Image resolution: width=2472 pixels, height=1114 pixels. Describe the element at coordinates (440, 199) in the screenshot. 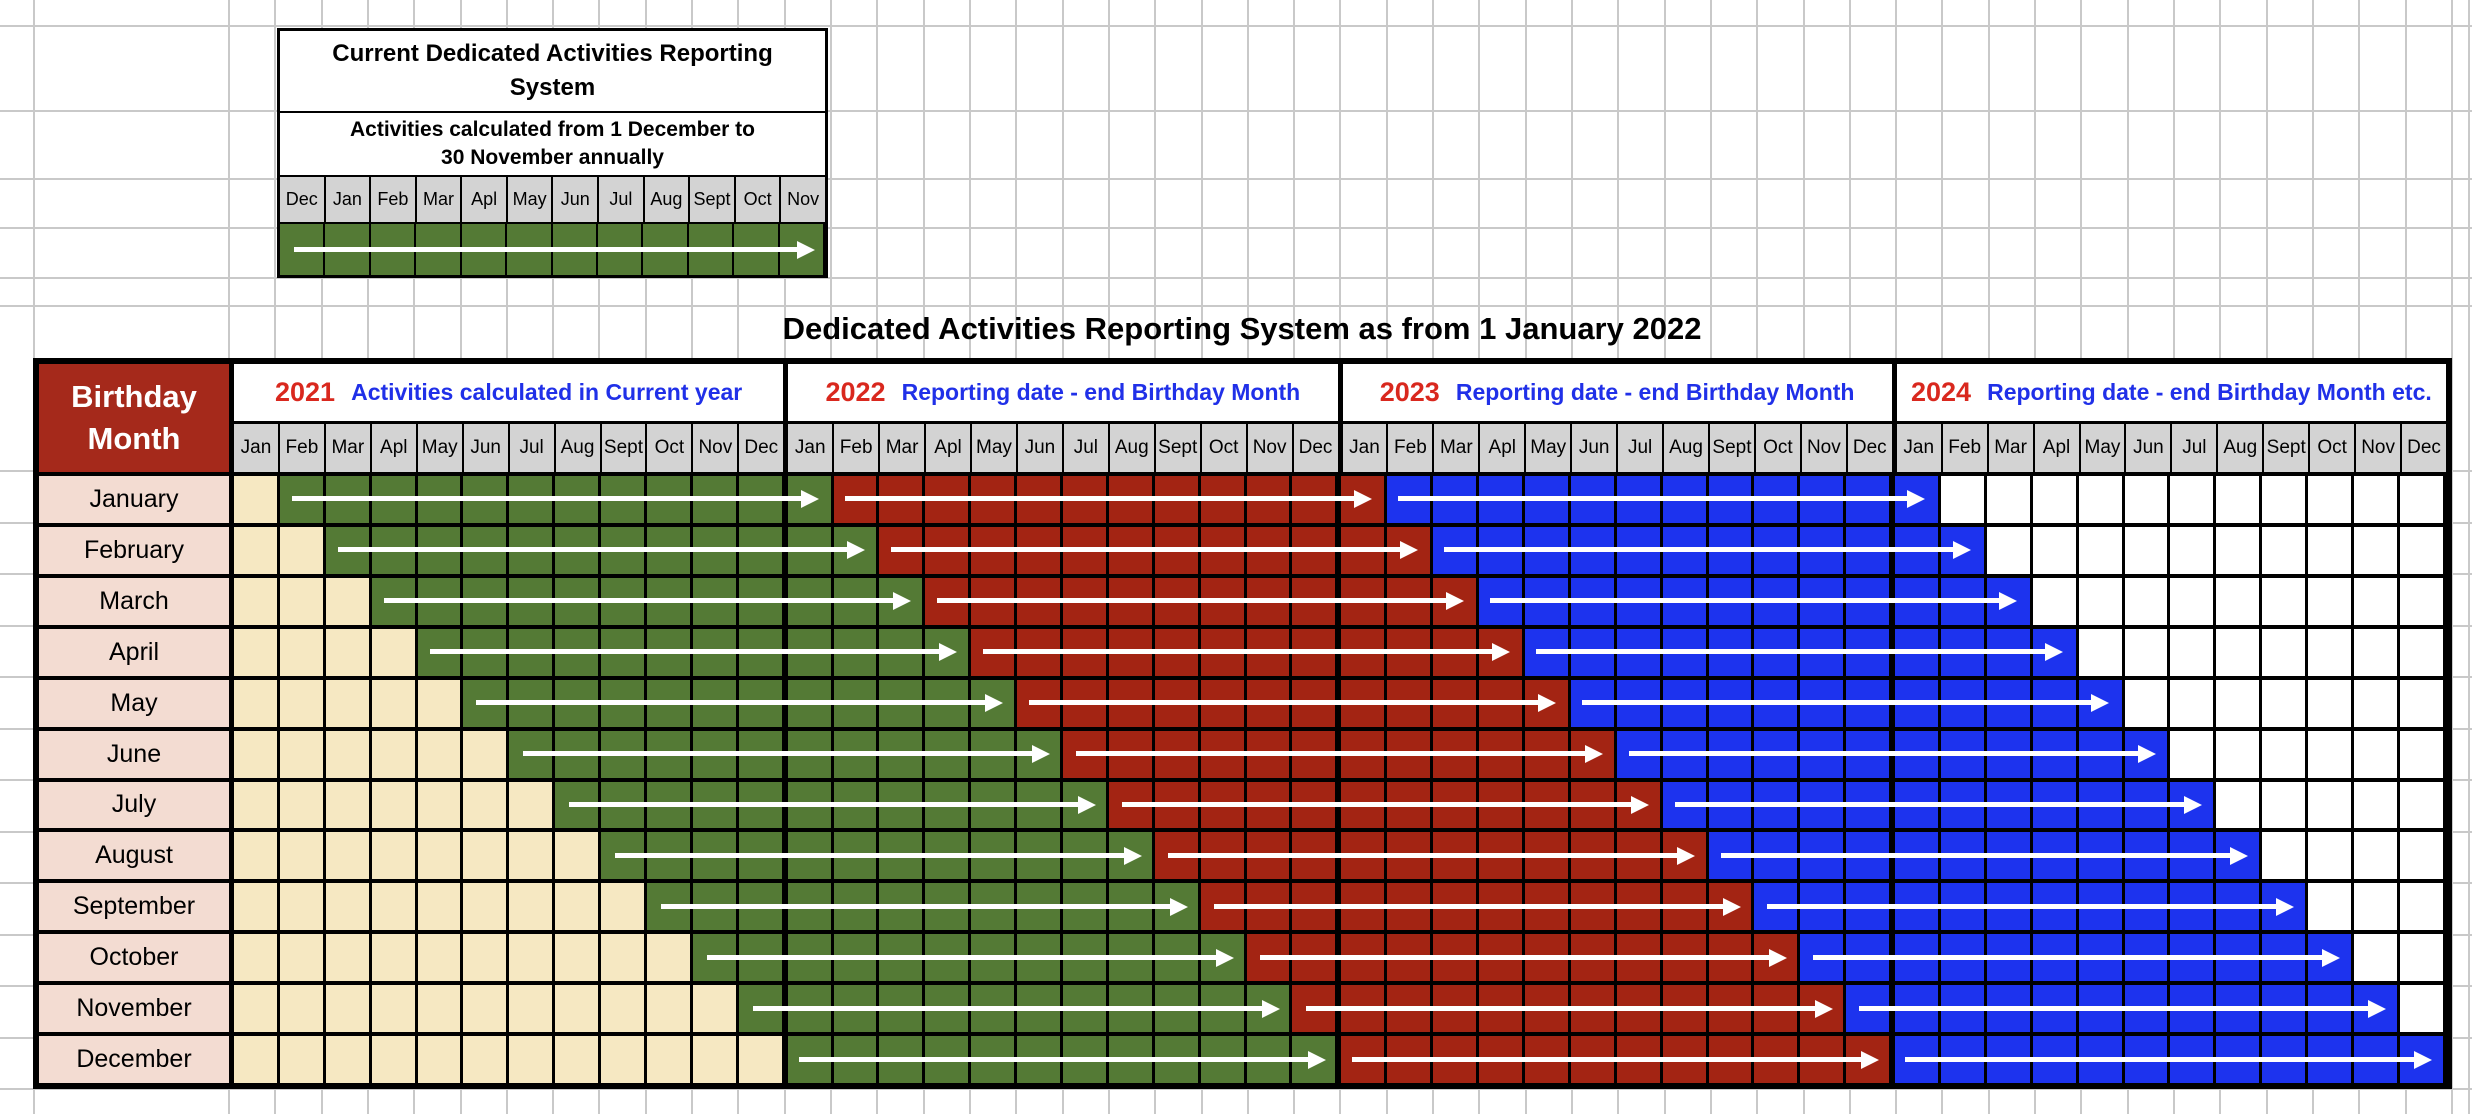

I see `mini-month-header-cell: Mar` at that location.